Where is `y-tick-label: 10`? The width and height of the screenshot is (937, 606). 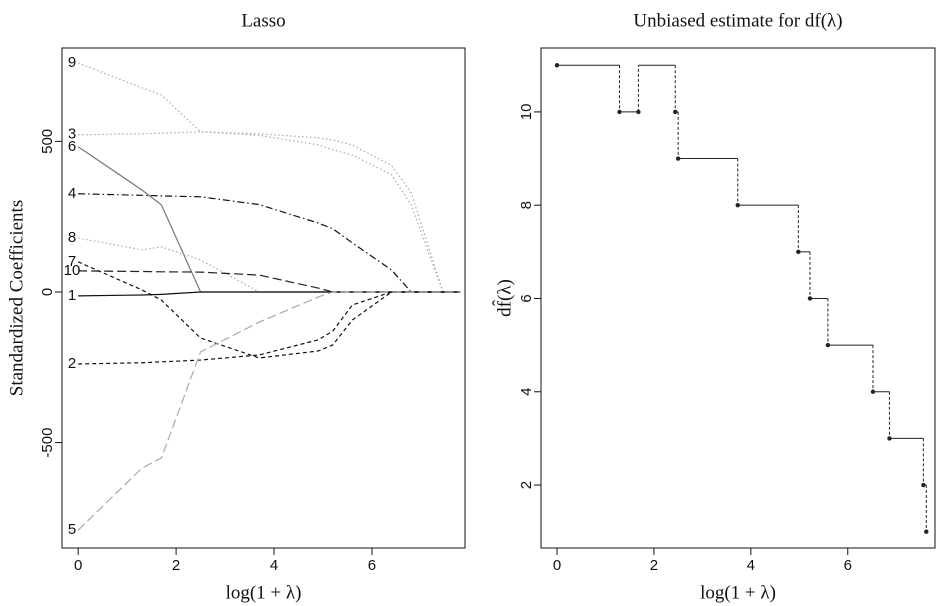 y-tick-label: 10 is located at coordinates (526, 112).